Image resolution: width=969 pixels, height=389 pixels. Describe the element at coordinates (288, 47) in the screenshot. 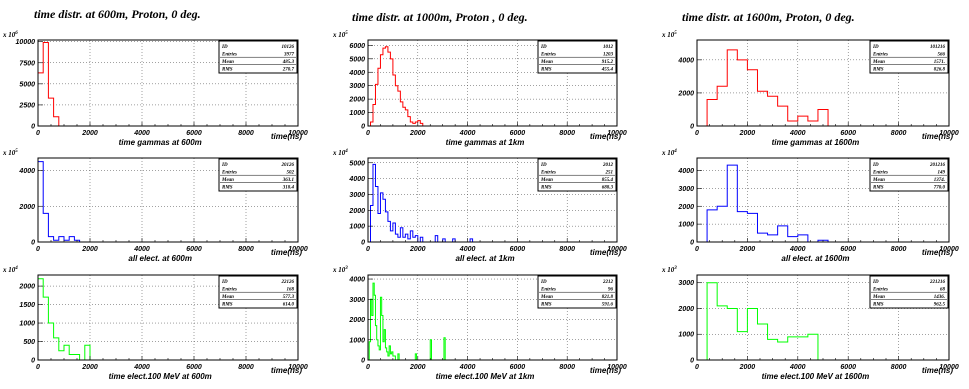

I see `stats-value: 10126` at that location.